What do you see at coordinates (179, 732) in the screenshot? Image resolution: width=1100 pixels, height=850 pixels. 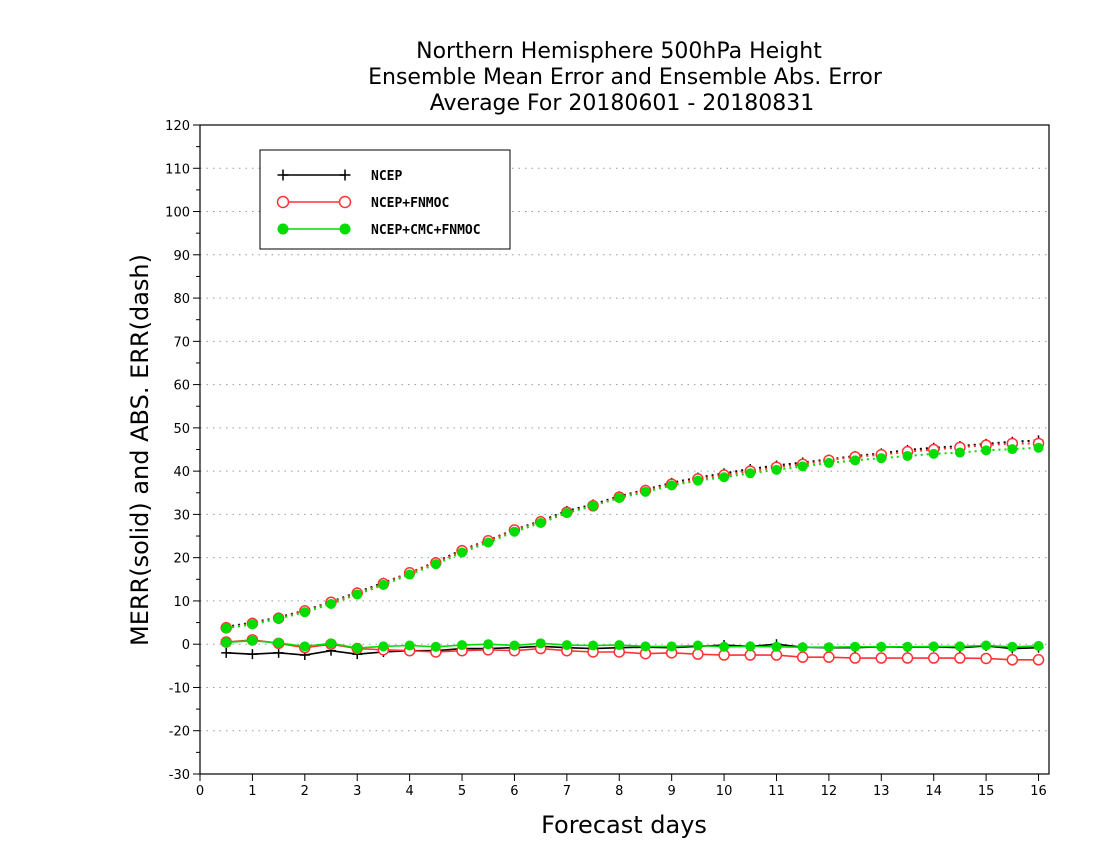 I see `y-tick-label: -20` at bounding box center [179, 732].